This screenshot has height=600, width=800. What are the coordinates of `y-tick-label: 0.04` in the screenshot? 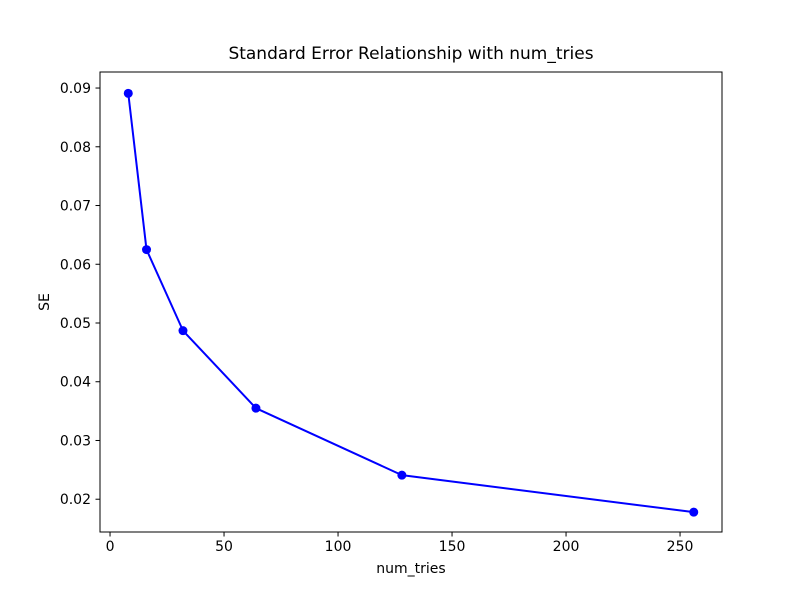 It's located at (75, 383).